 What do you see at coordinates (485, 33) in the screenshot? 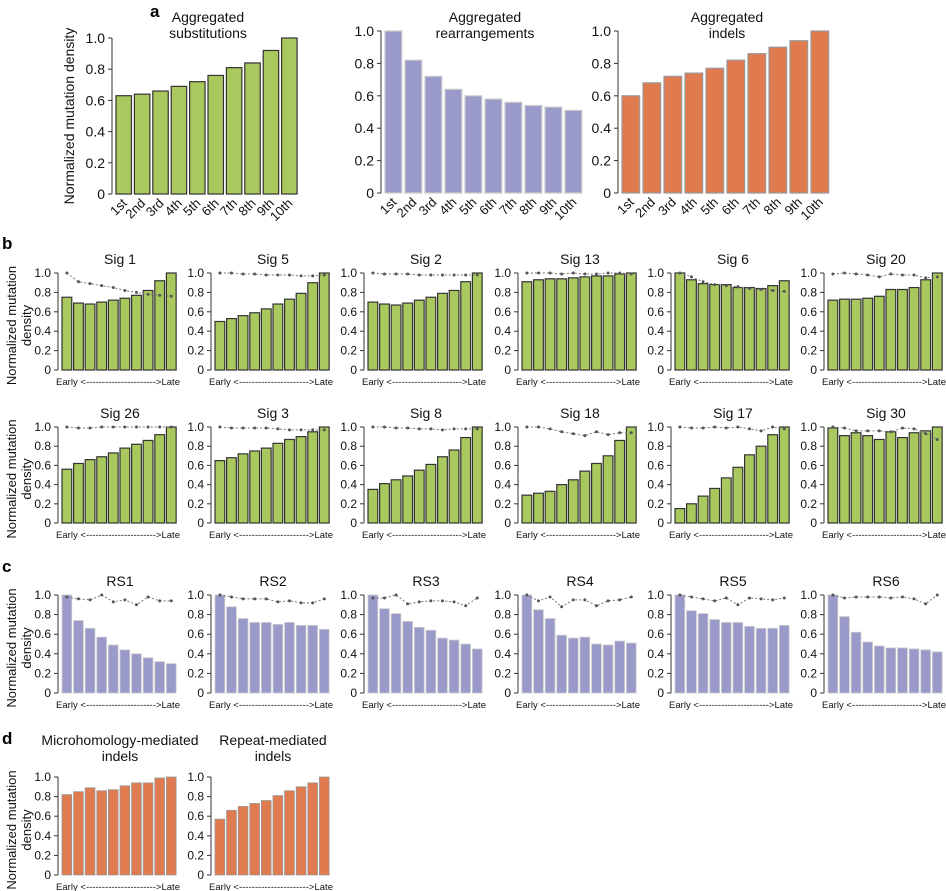
I see `chart-title: rearrangements` at bounding box center [485, 33].